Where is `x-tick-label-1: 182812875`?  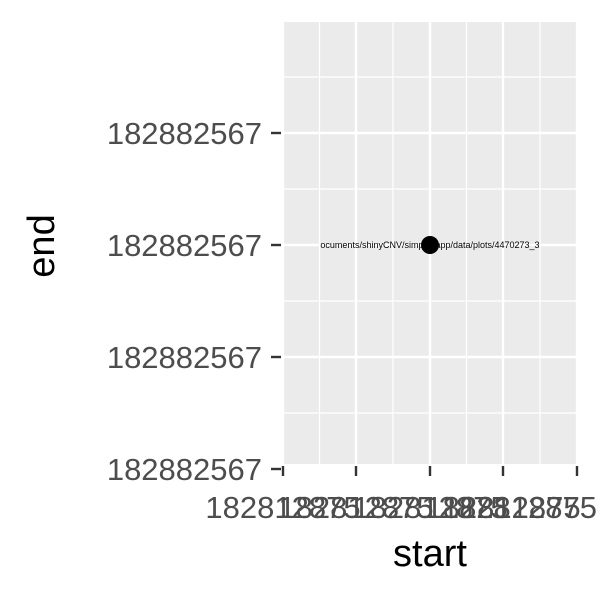
x-tick-label-1: 182812875 is located at coordinates (355, 507).